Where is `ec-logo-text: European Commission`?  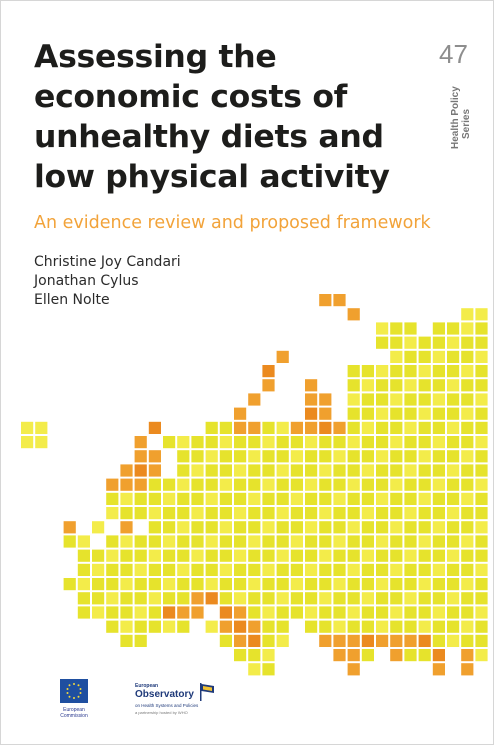
ec-logo-text: European Commission is located at coordinates (74, 713).